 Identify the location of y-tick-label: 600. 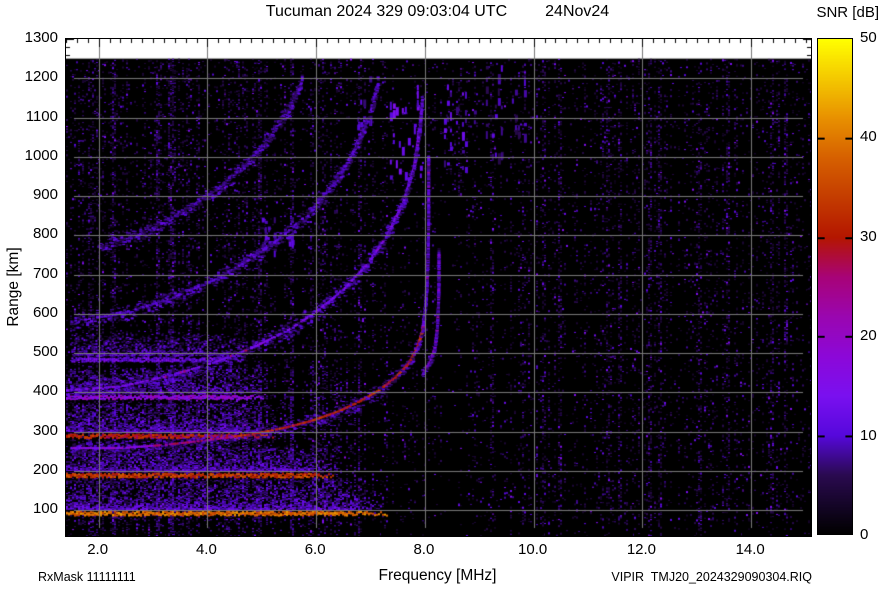
(45, 312).